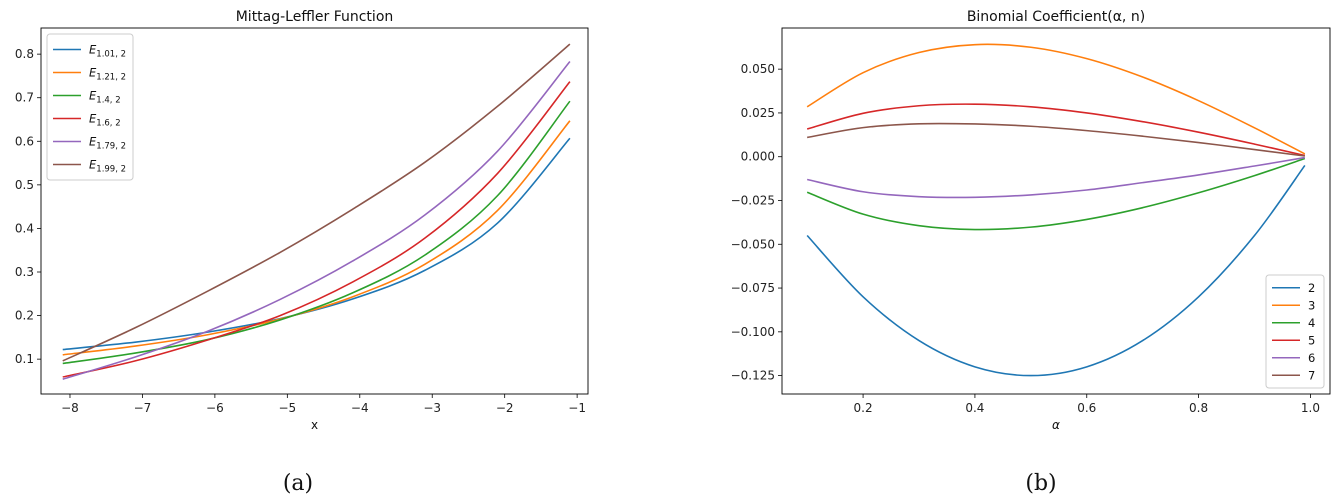  What do you see at coordinates (24, 228) in the screenshot?
I see `y-tick-label: 0.4` at bounding box center [24, 228].